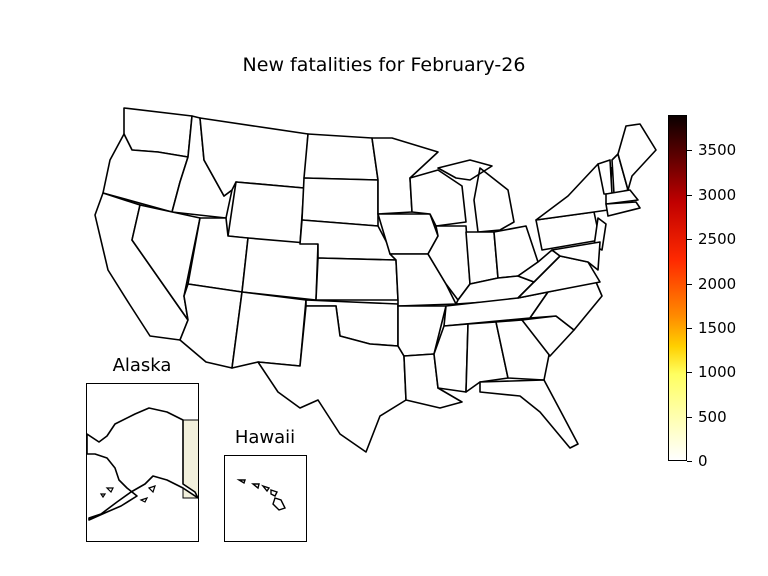 The width and height of the screenshot is (768, 576). What do you see at coordinates (712, 417) in the screenshot?
I see `colorbar-tick-label: 500` at bounding box center [712, 417].